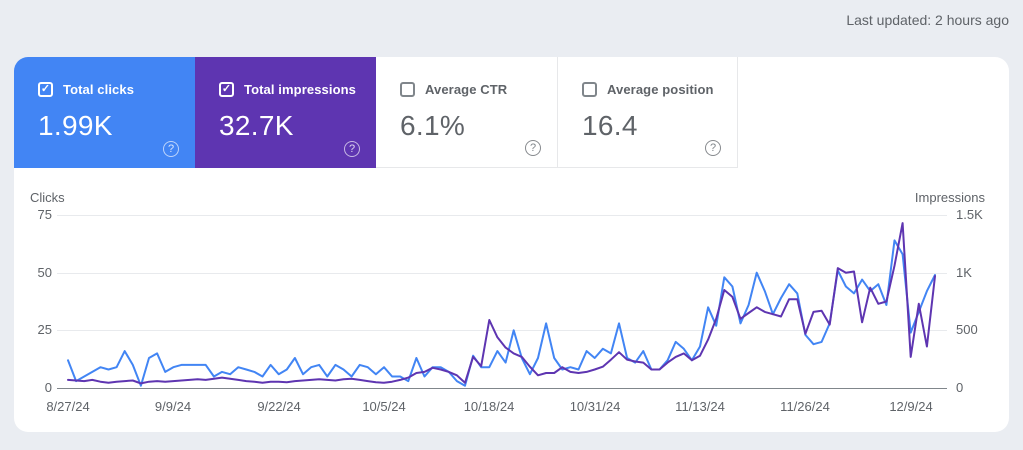 The image size is (1023, 450). What do you see at coordinates (44, 272) in the screenshot?
I see `left-tick-label: 50` at bounding box center [44, 272].